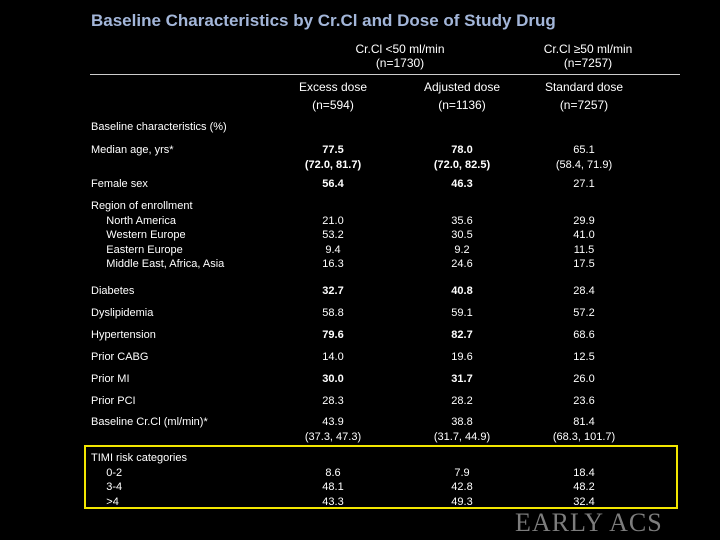  What do you see at coordinates (333, 105) in the screenshot?
I see `column-count-excess-dose: (n=594)` at bounding box center [333, 105].